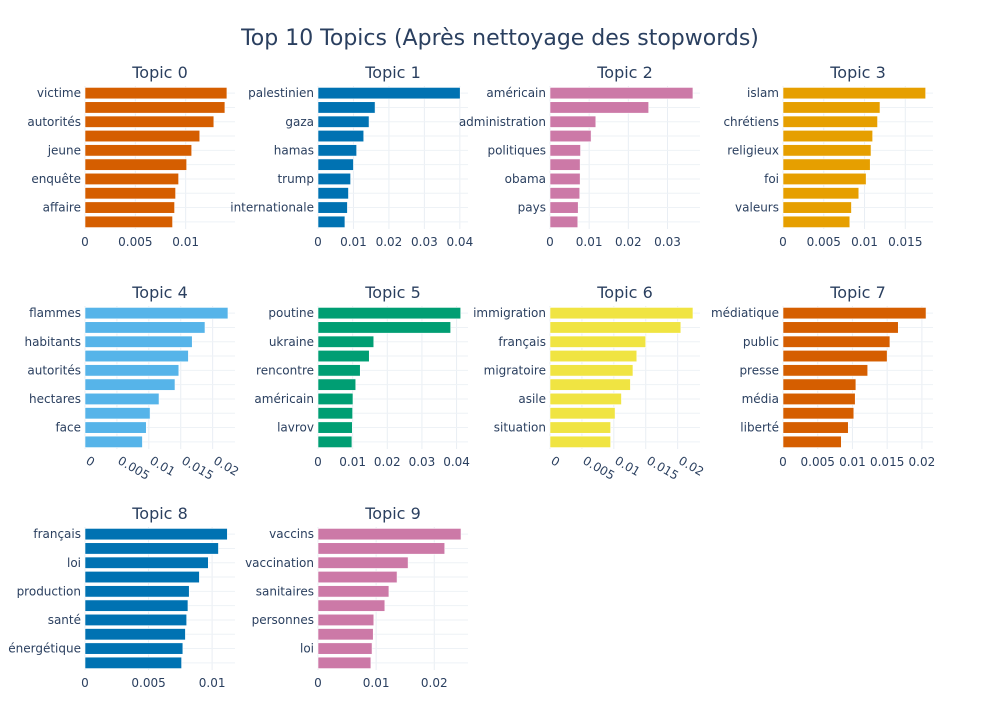 This screenshot has height=703, width=981. Describe the element at coordinates (281, 93) in the screenshot. I see `category-label: palestinien` at that location.